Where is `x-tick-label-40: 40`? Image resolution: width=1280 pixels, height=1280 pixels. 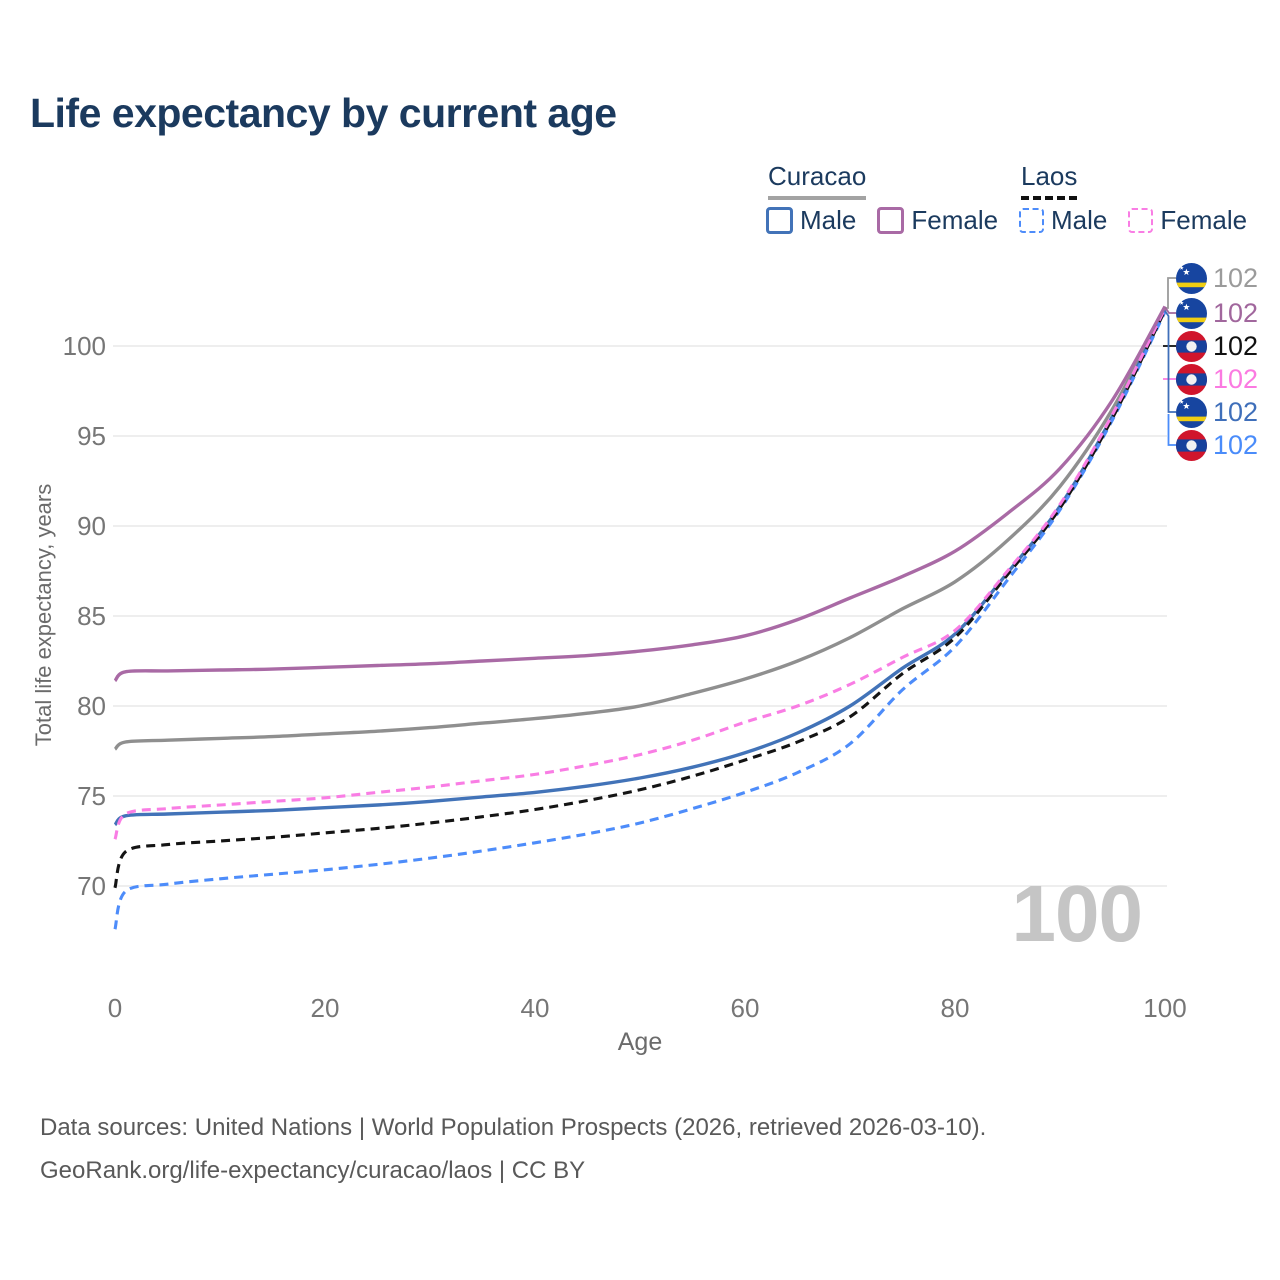
x-tick-label-40: 40 is located at coordinates (535, 1008).